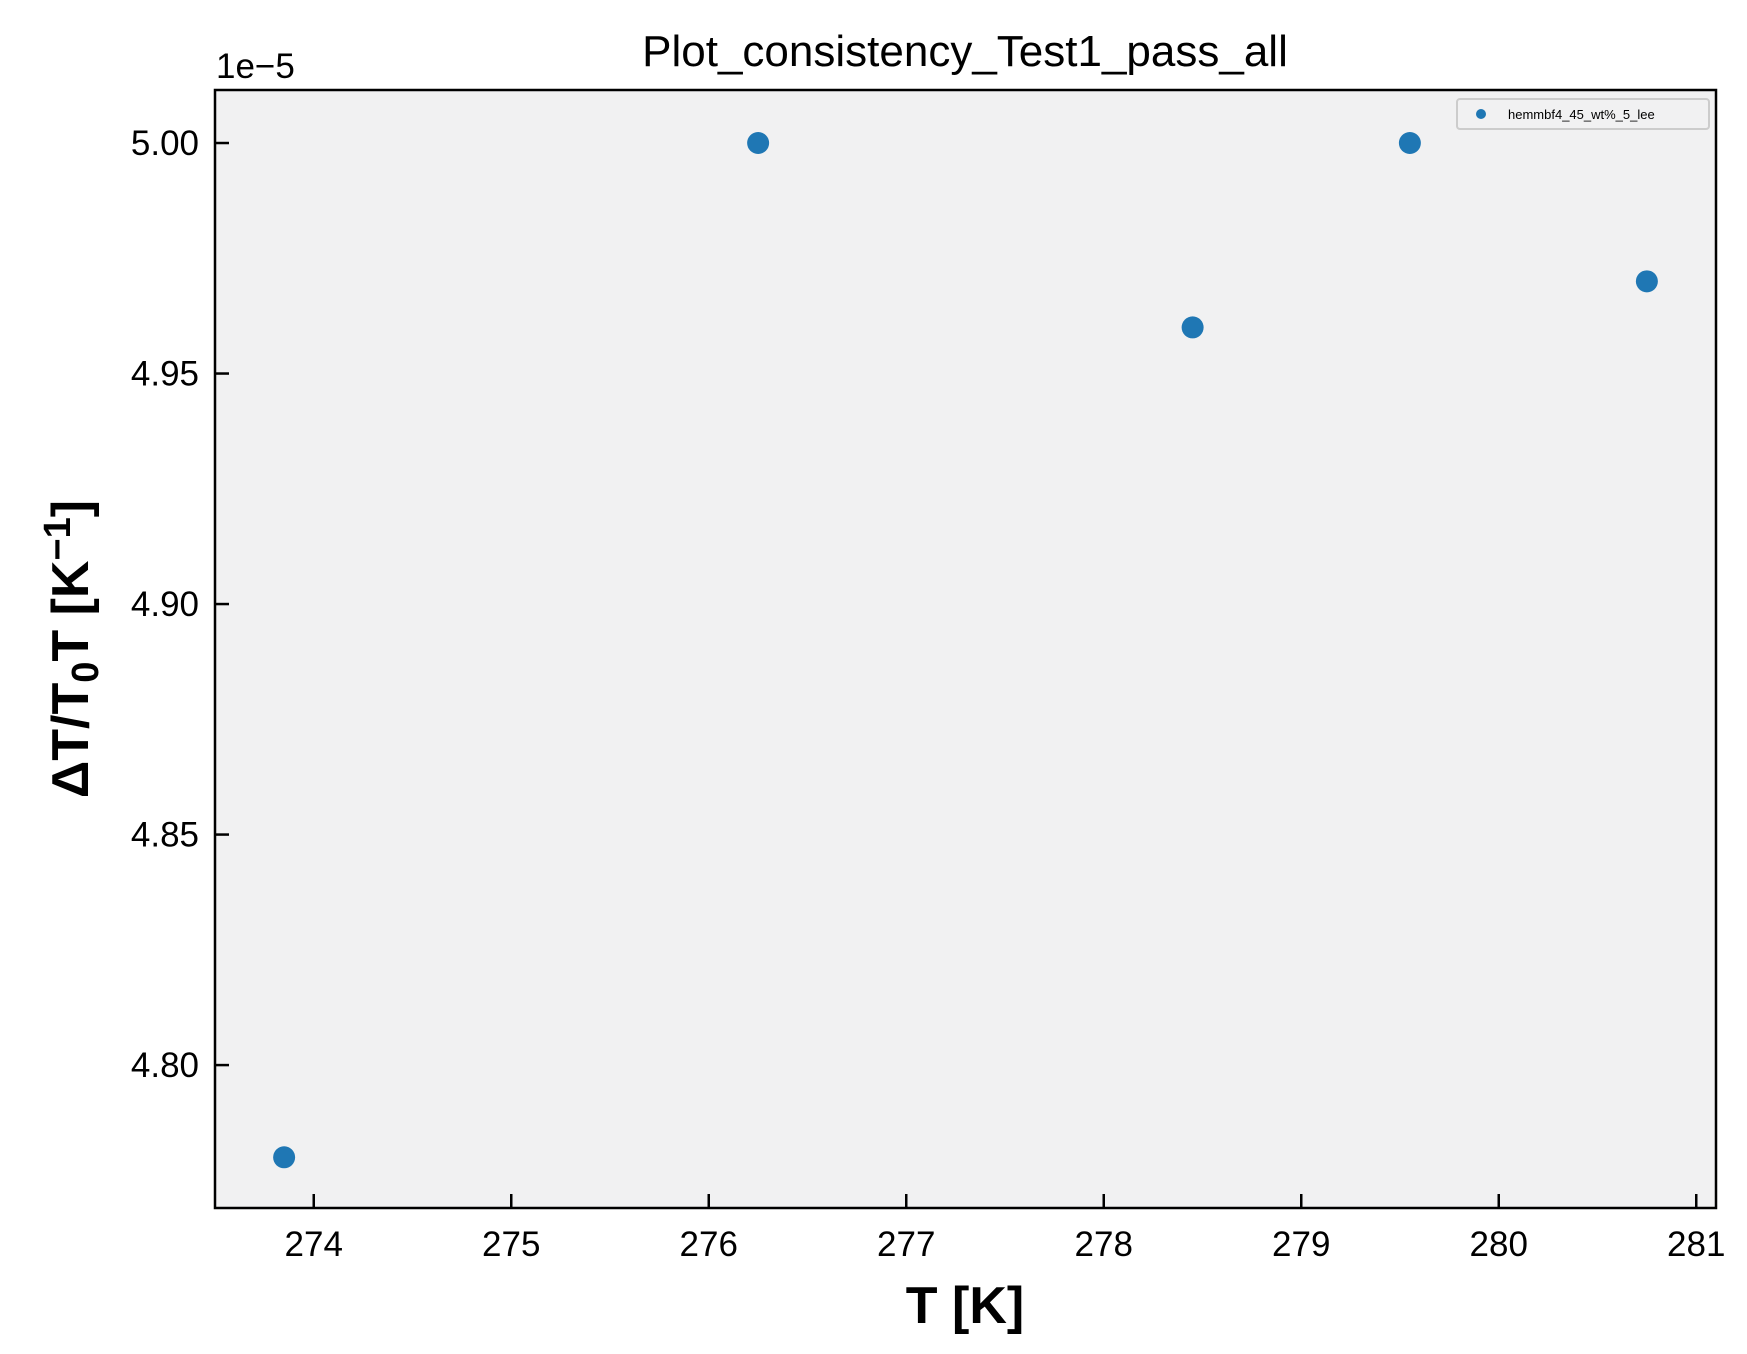 This screenshot has width=1747, height=1354. Describe the element at coordinates (165, 374) in the screenshot. I see `y-tick-label: 4.95` at that location.